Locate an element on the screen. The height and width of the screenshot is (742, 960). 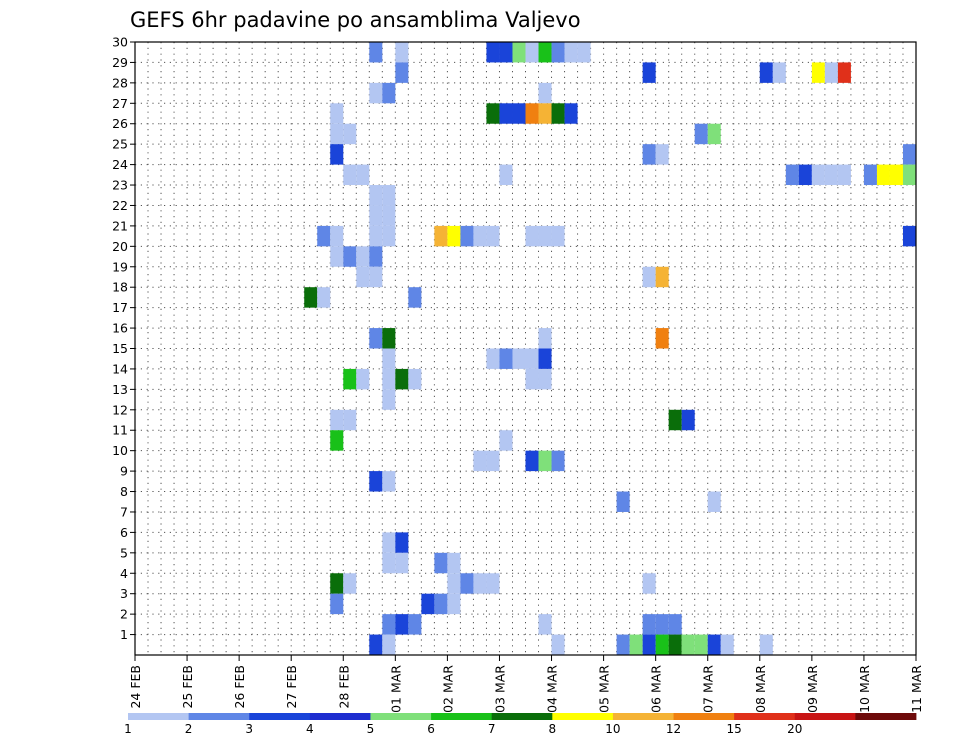
colorbar-label: 3 is located at coordinates (249, 729).